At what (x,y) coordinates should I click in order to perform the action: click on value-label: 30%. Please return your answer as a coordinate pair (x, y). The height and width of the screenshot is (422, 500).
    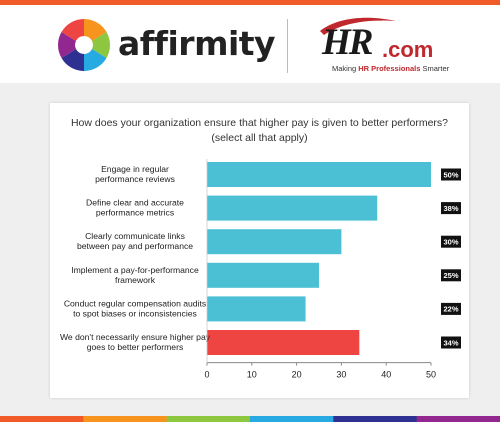
    Looking at the image, I should click on (450, 242).